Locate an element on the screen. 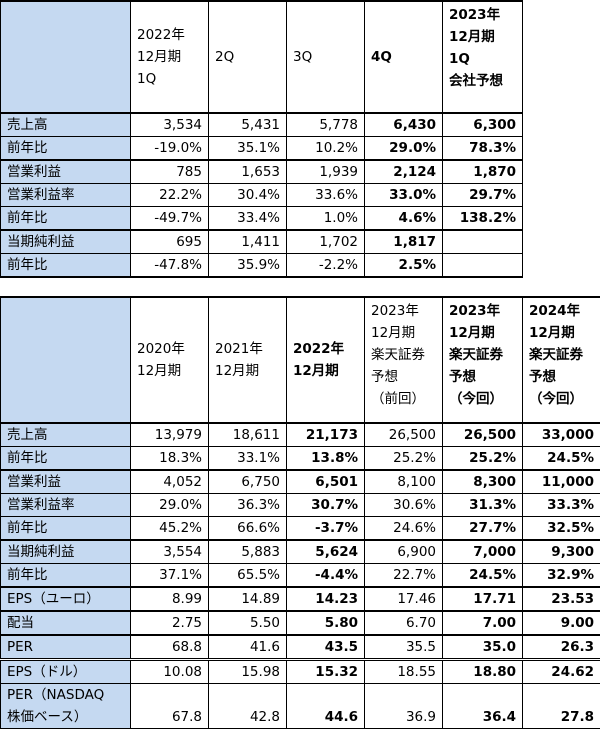  cell: 44.6 is located at coordinates (325, 706).